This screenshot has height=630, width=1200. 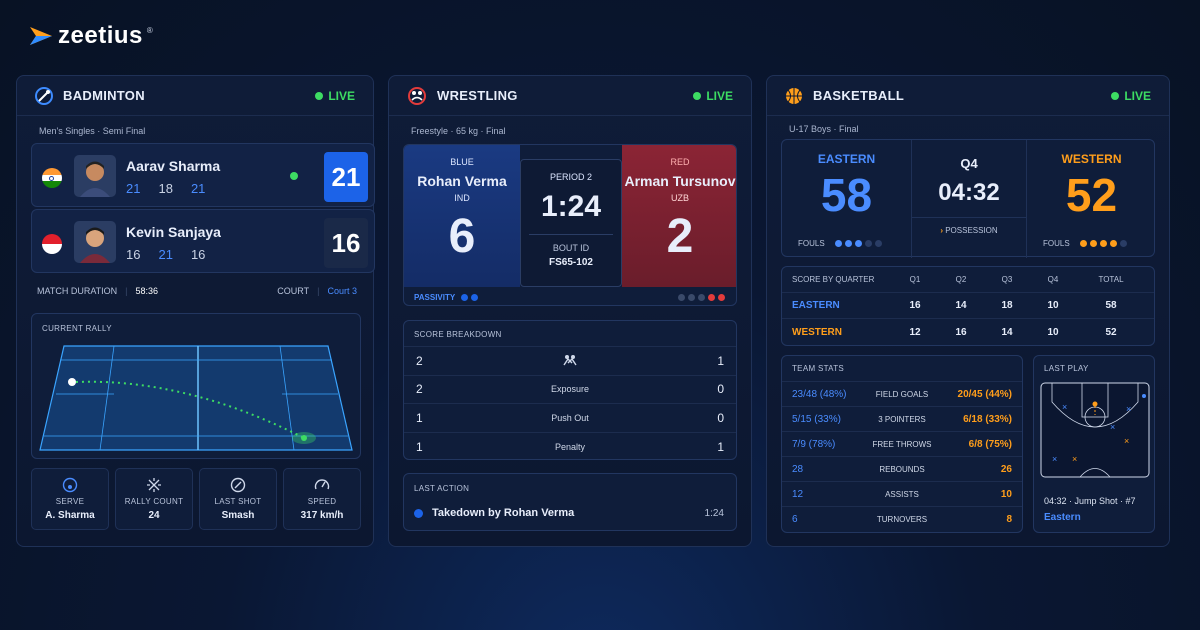 I want to click on passivity-dot-icon, so click(x=475, y=297).